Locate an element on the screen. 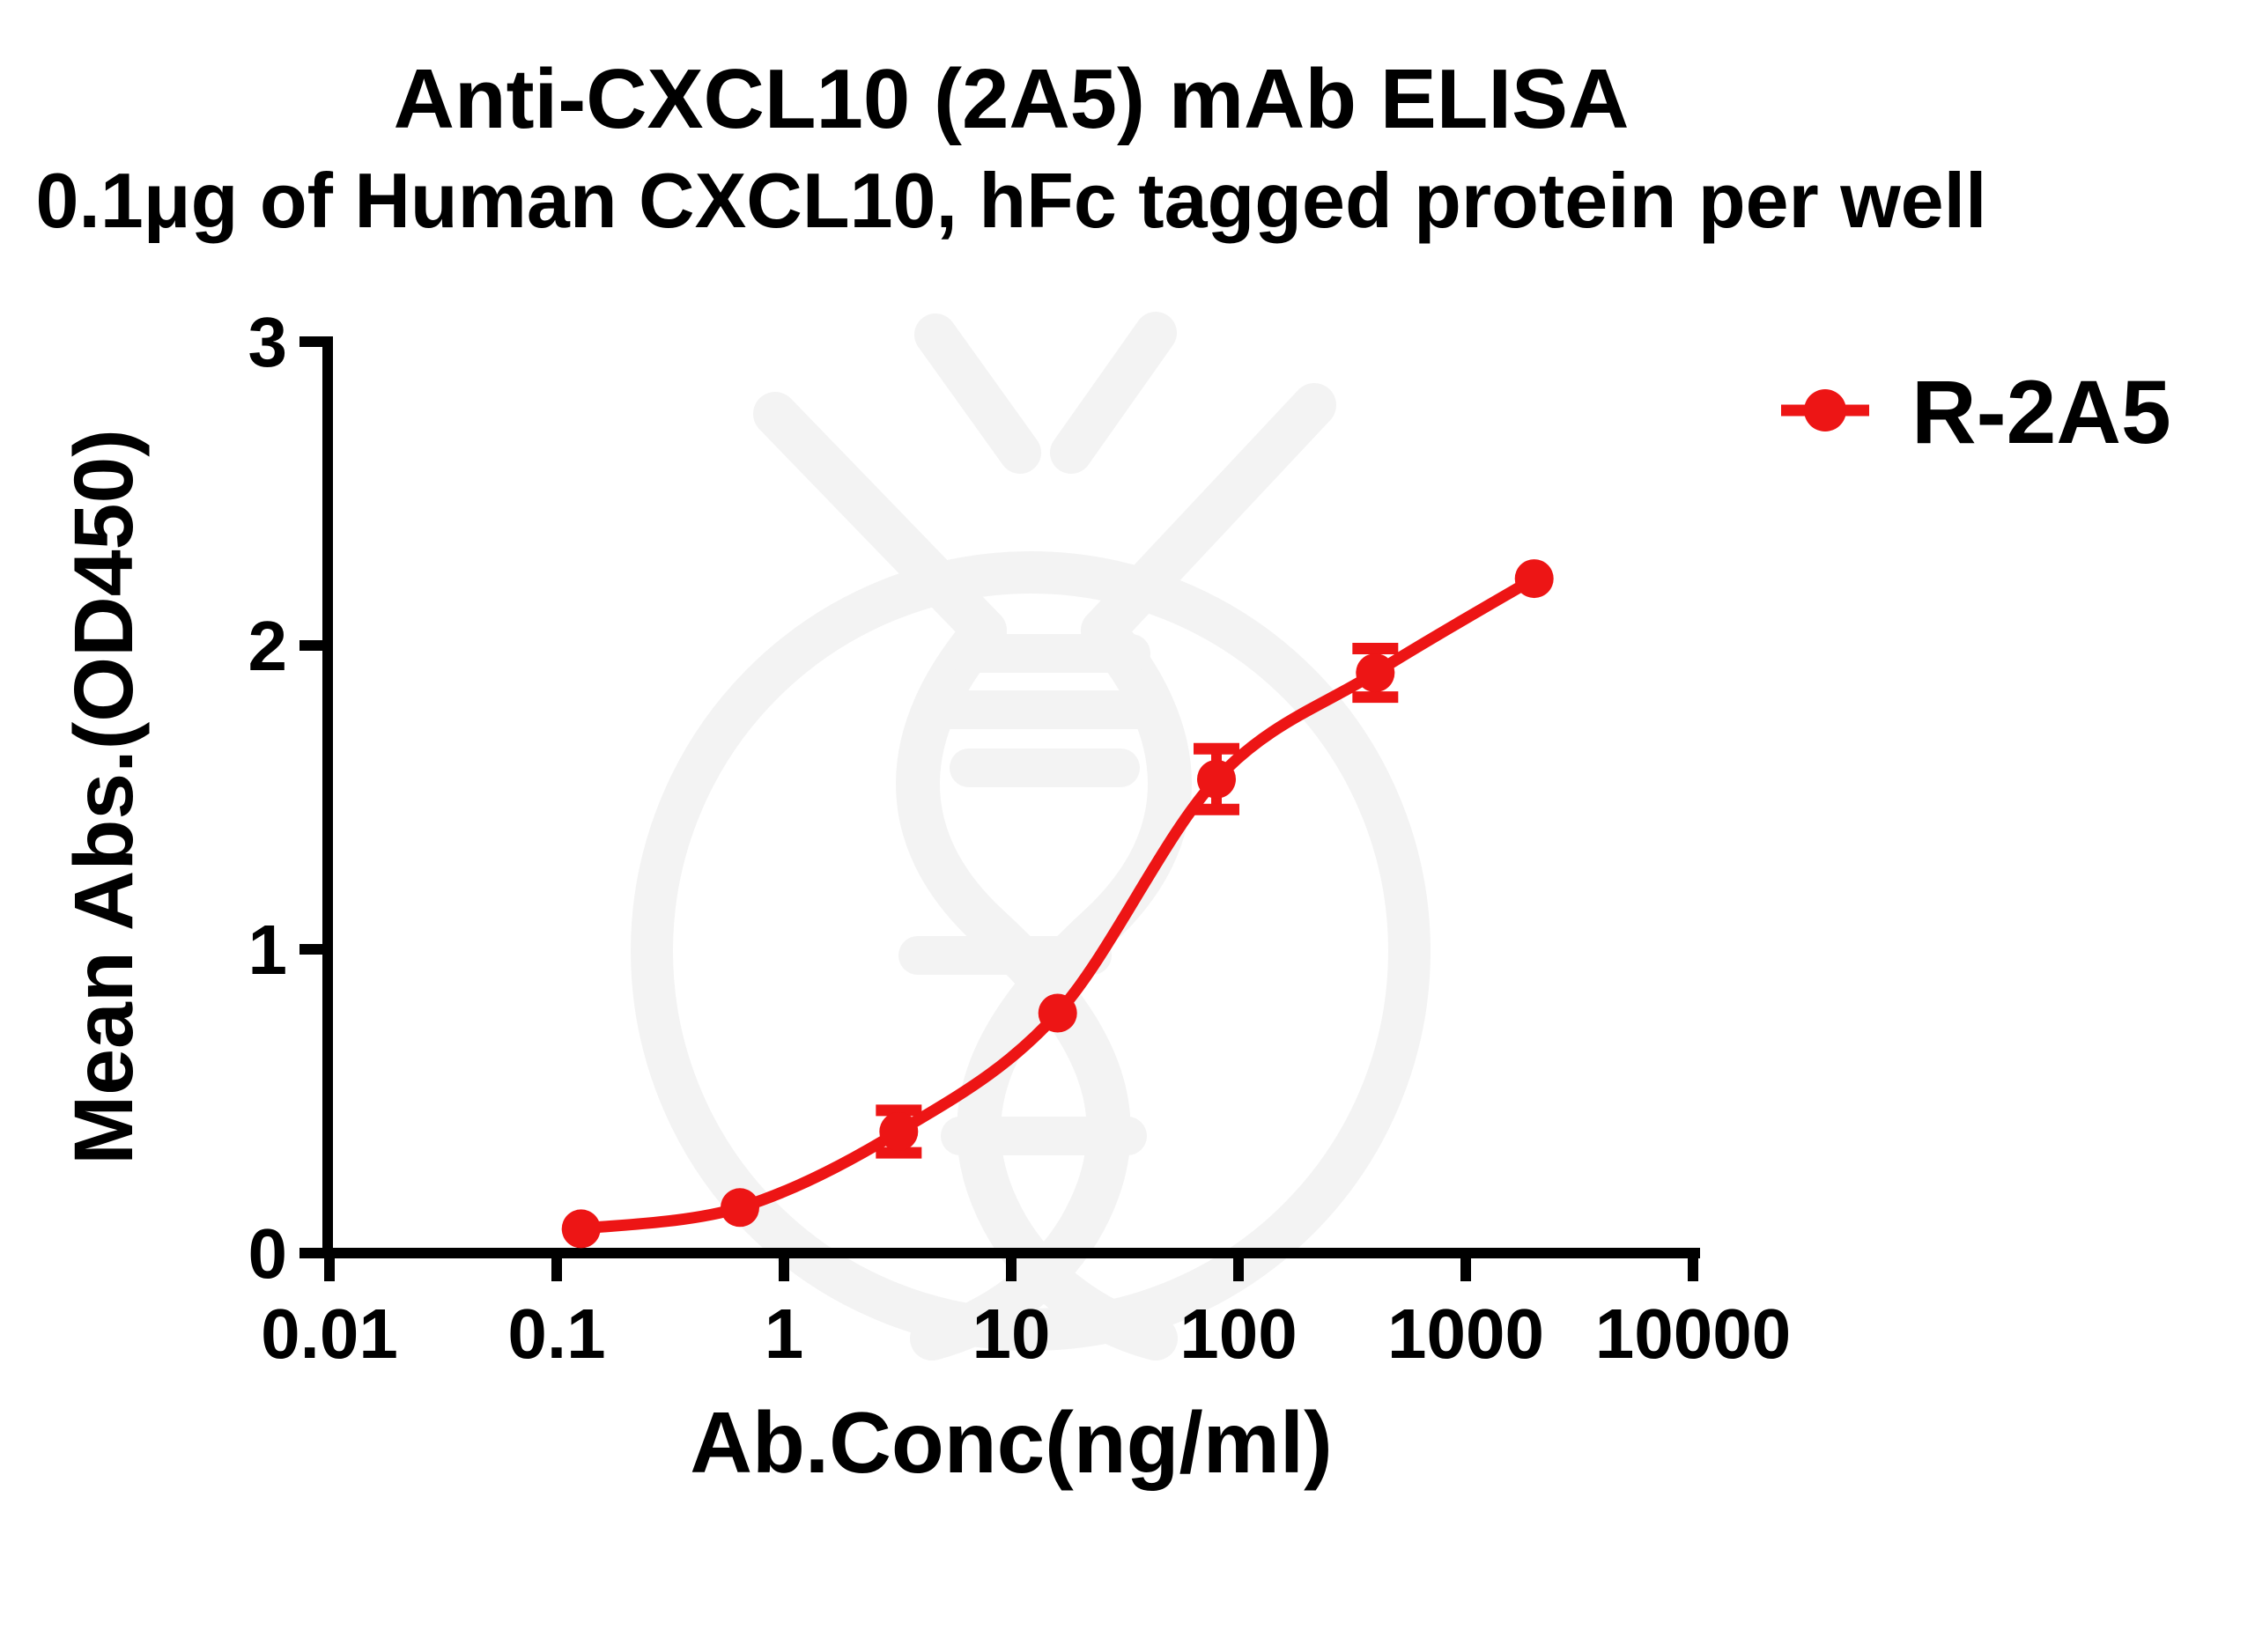 This screenshot has height=1652, width=2255. y-tick-label-2: 2 is located at coordinates (268, 646).